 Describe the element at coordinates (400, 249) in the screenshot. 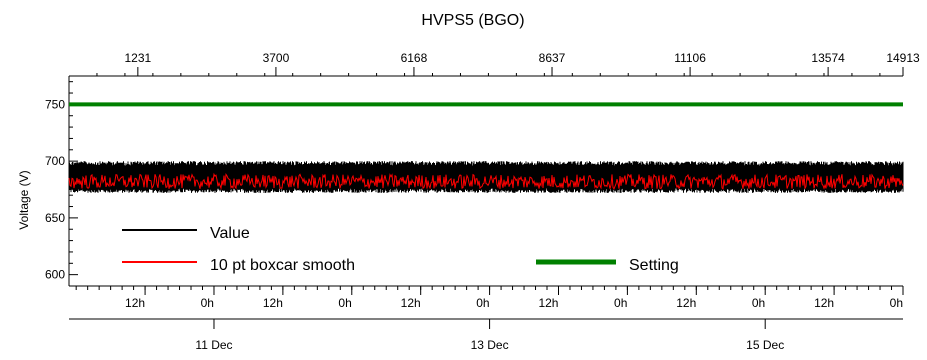

I see `legend: Value 10 pt boxcar smooth Setting` at that location.